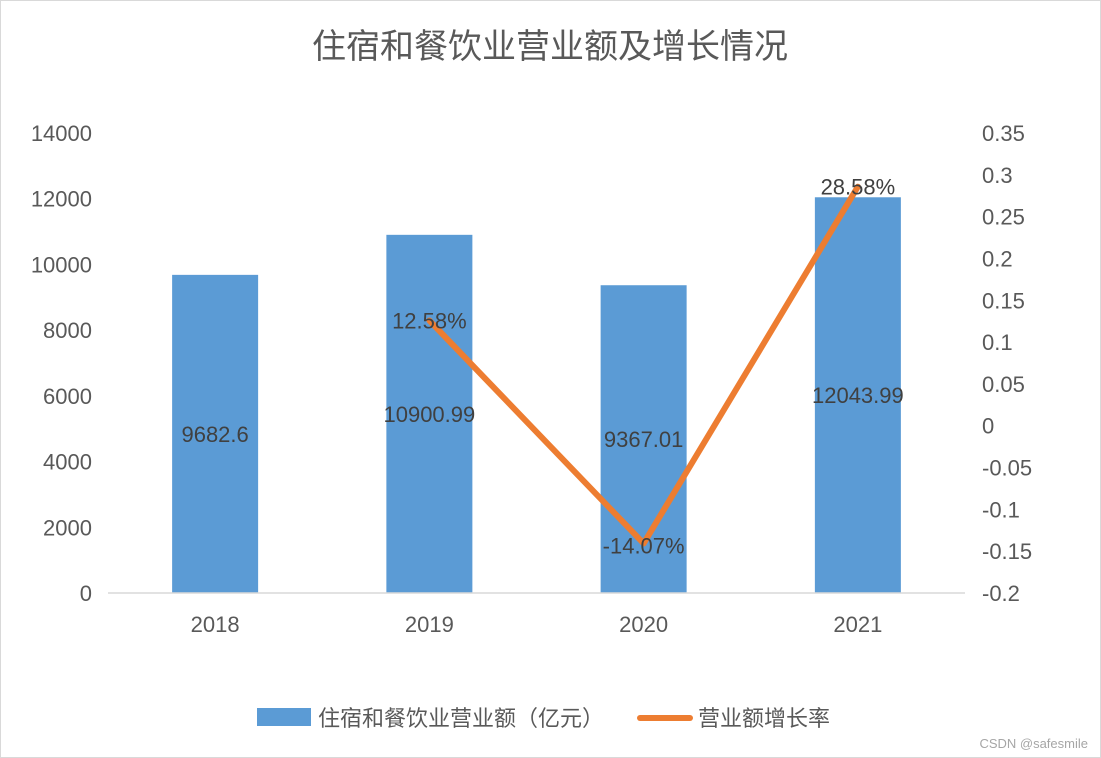 The width and height of the screenshot is (1101, 758). I want to click on legend-bar-swatch, so click(284, 717).